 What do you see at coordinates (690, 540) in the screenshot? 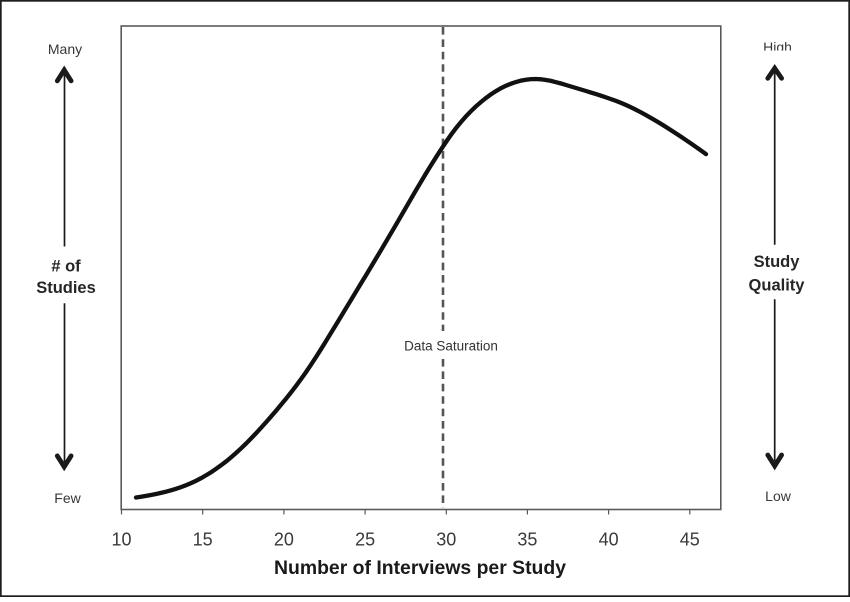
I see `svg-text: 45` at bounding box center [690, 540].